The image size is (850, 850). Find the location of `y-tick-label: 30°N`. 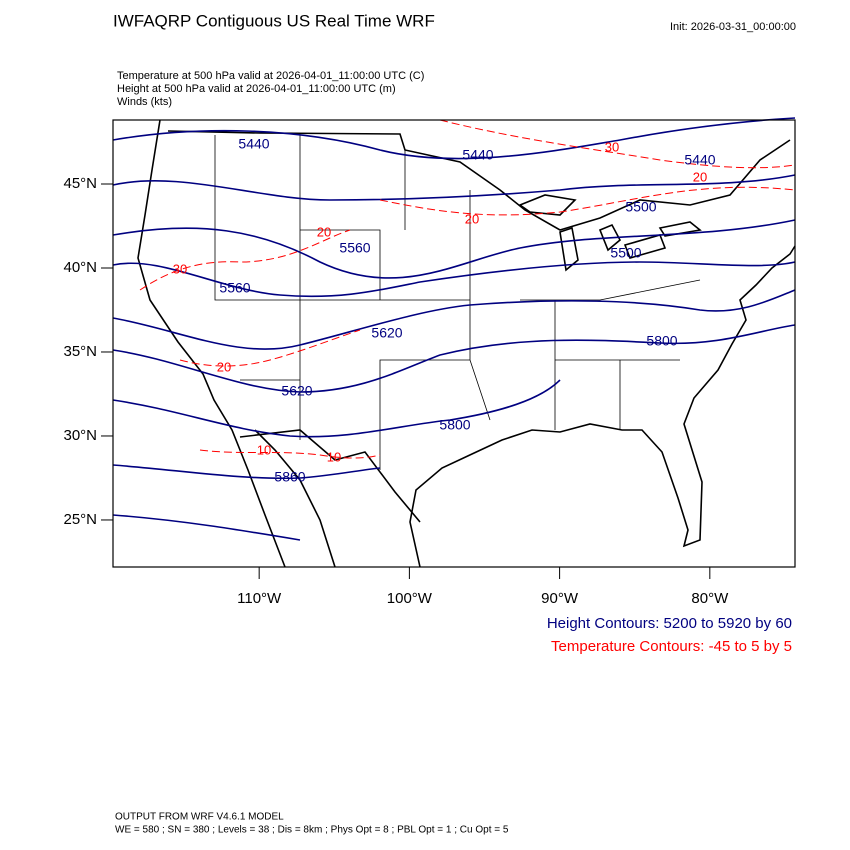

y-tick-label: 30°N is located at coordinates (80, 435).